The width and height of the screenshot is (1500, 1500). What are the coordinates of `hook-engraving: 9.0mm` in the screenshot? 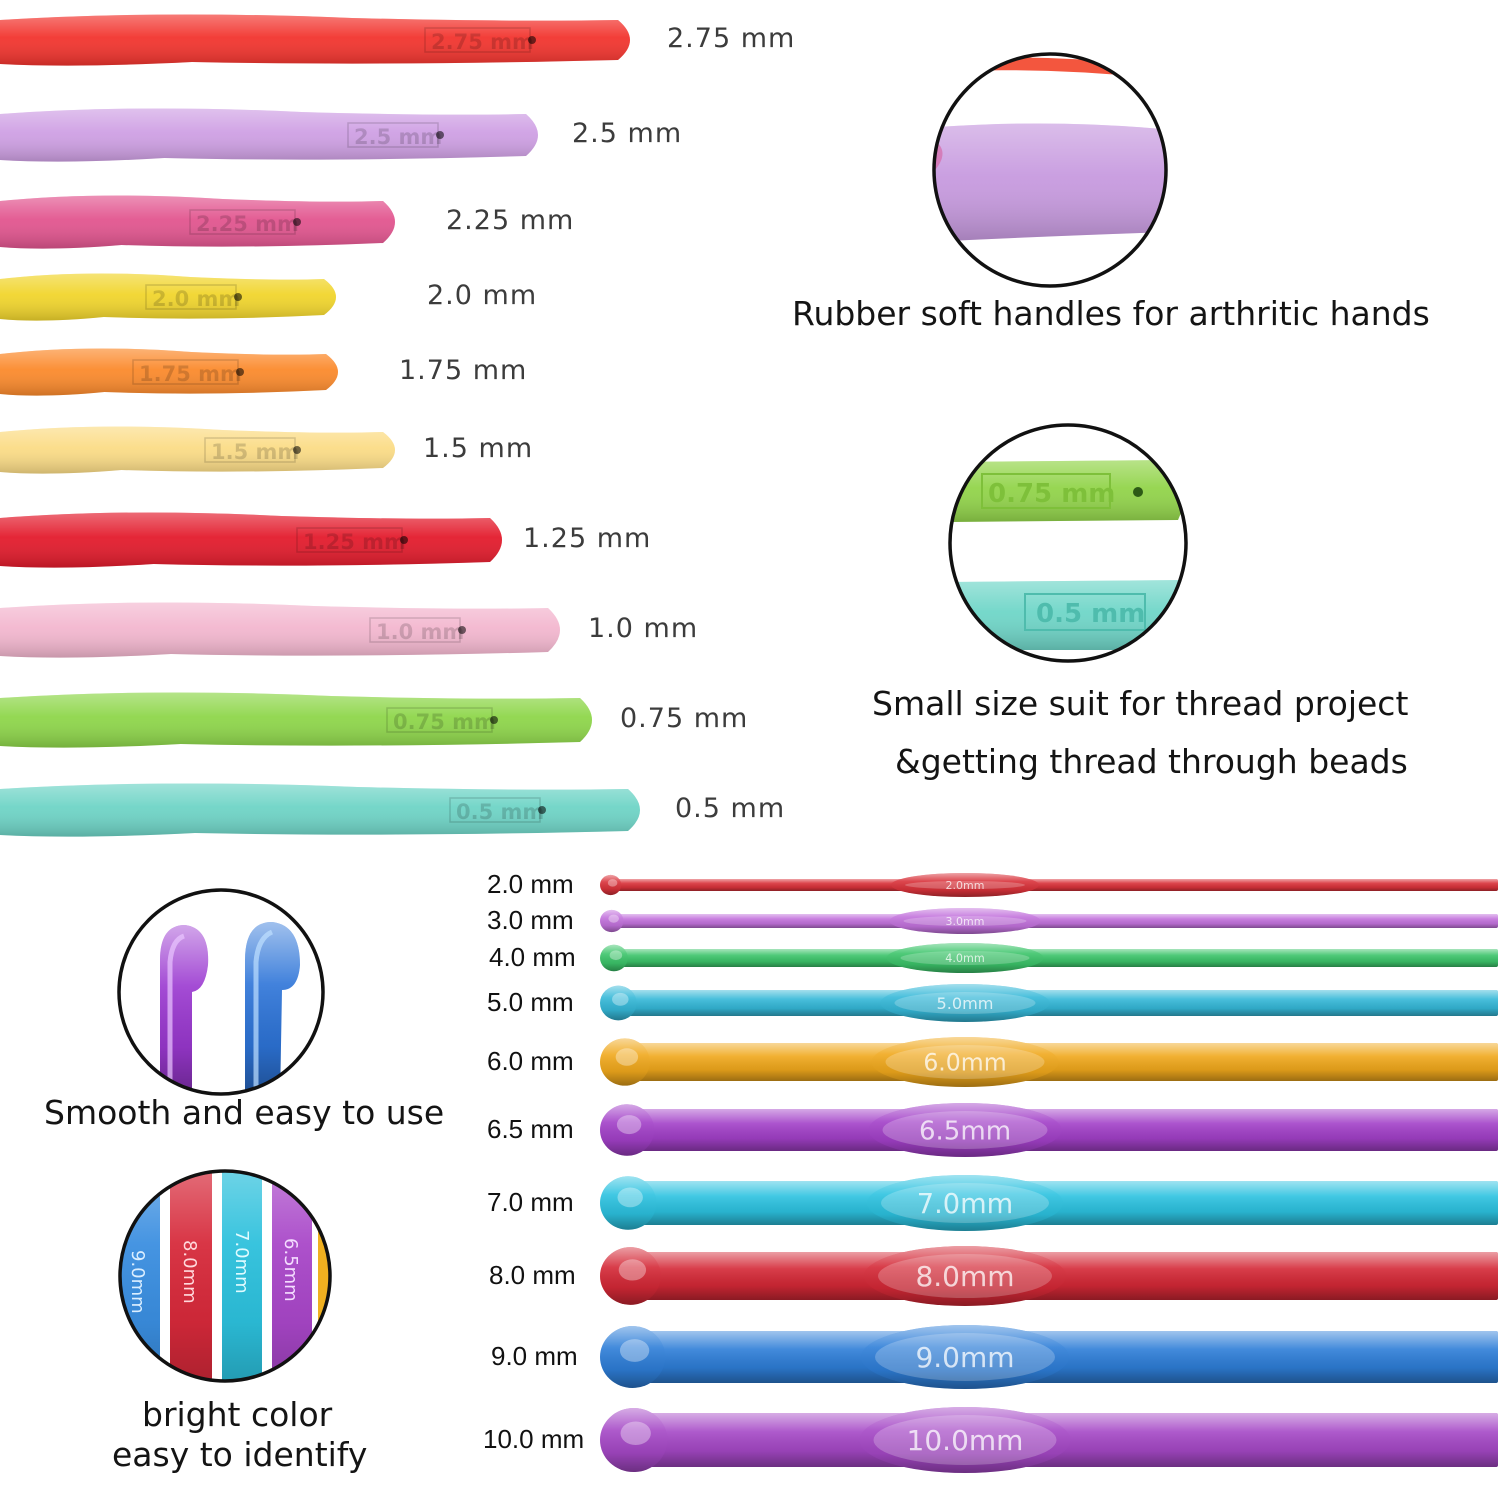 It's located at (964, 1357).